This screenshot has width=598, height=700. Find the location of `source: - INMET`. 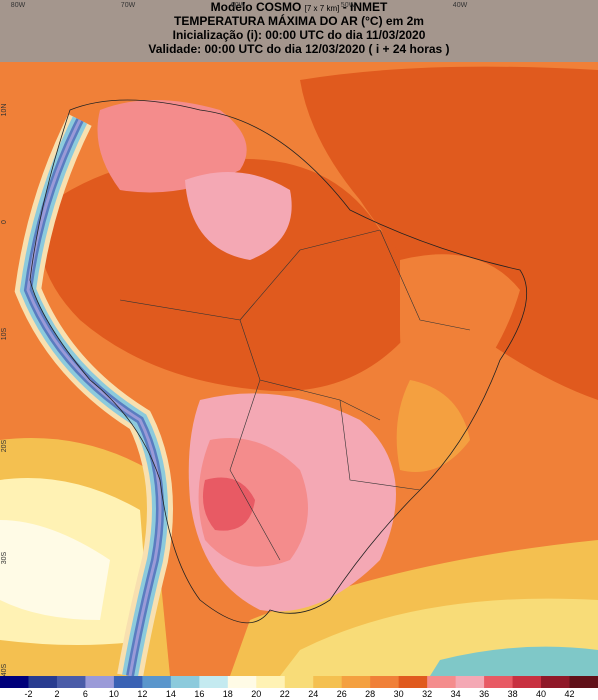

source: - INMET is located at coordinates (365, 7).